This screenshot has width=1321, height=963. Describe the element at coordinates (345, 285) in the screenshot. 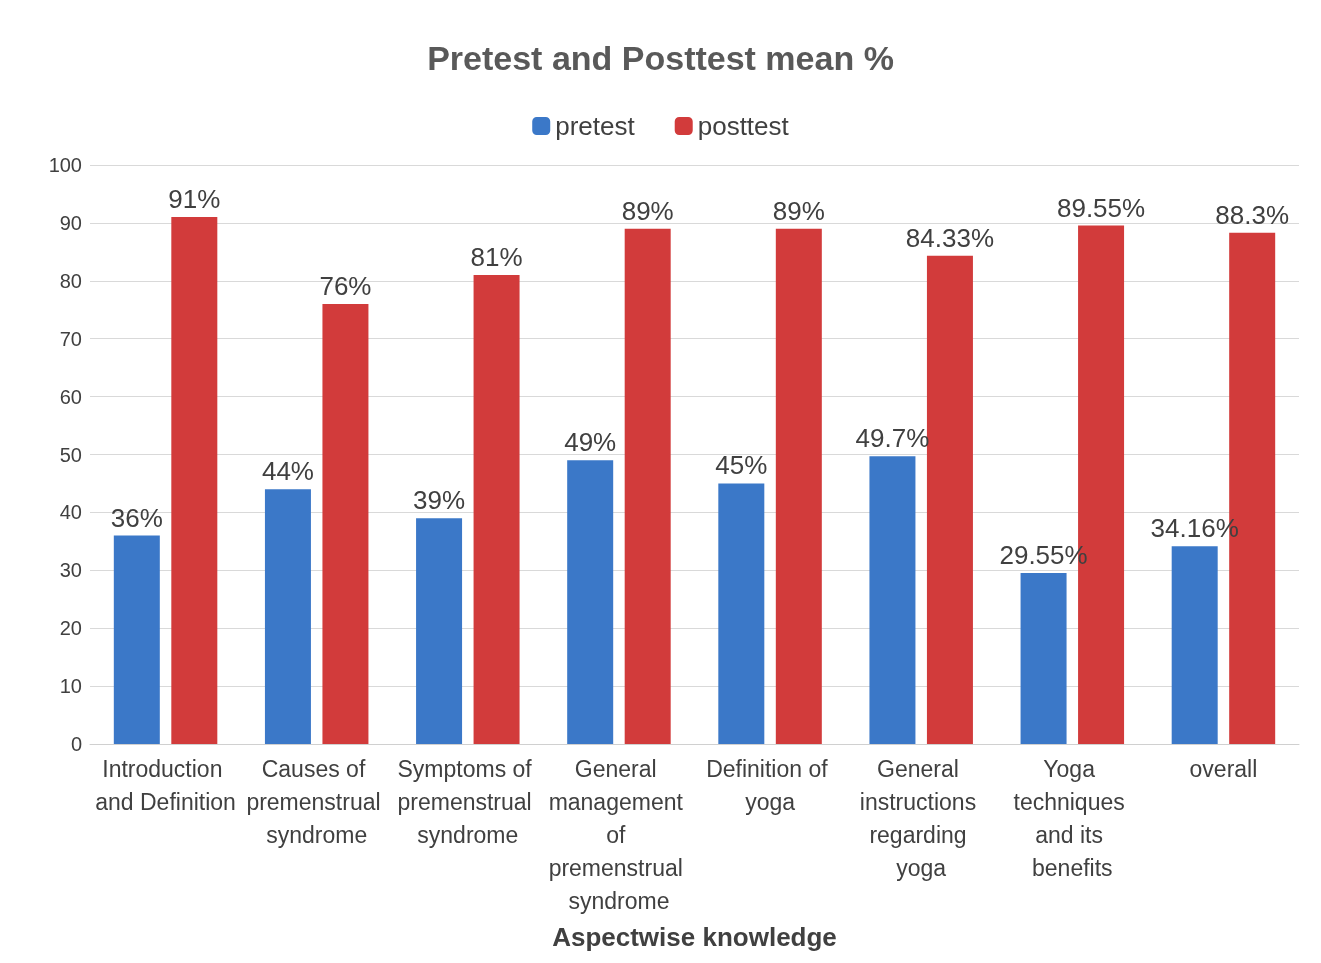

I see `data-label: 76%` at that location.